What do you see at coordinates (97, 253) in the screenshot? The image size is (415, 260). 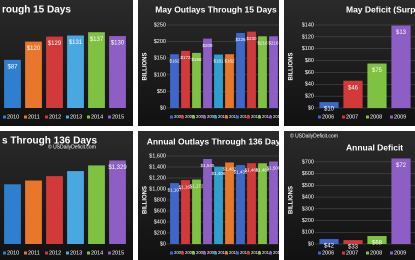 I see `legend-label: 2014` at bounding box center [97, 253].